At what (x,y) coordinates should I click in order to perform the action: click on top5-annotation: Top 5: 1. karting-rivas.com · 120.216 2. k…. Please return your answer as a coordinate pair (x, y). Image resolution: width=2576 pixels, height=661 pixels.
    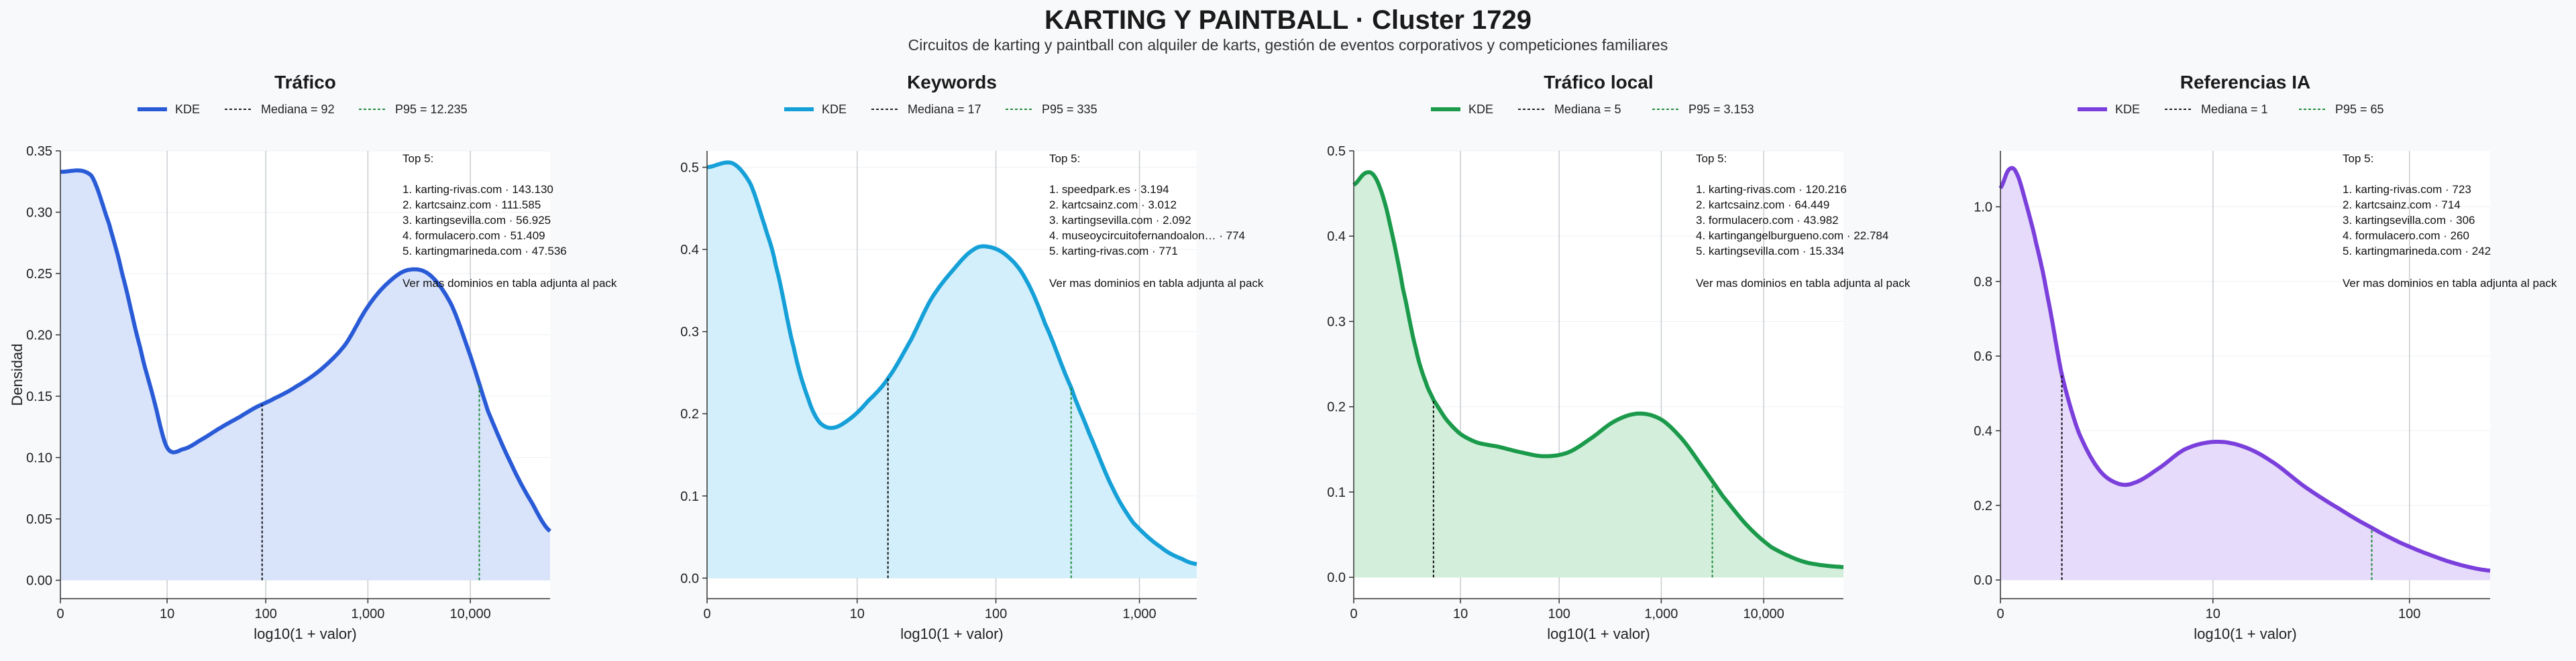
    Looking at the image, I should click on (1803, 221).